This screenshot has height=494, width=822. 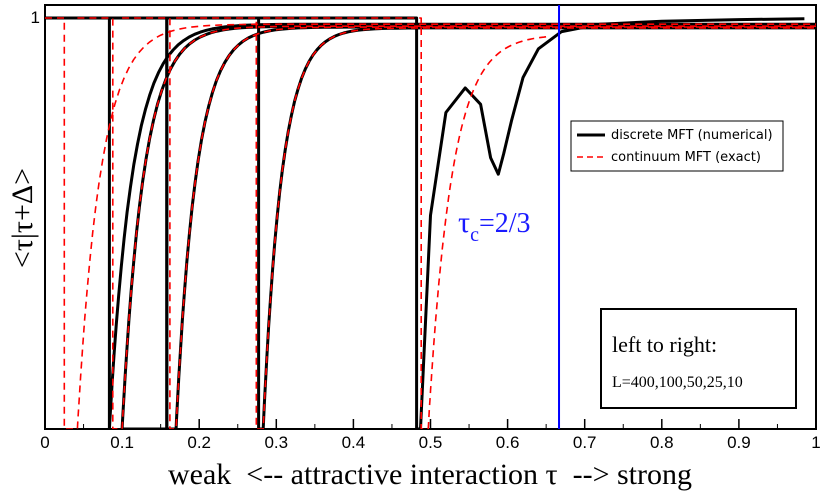 I want to click on x-tick-label: 0.4, so click(x=354, y=442).